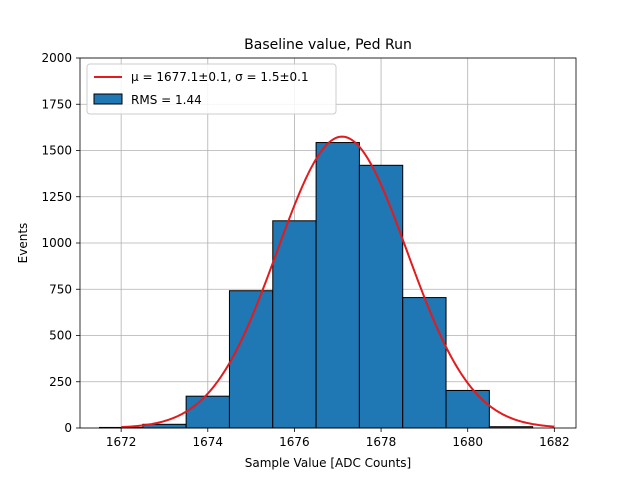 The image size is (640, 480). I want to click on chart-title: Baseline value, Ped Run, so click(328, 45).